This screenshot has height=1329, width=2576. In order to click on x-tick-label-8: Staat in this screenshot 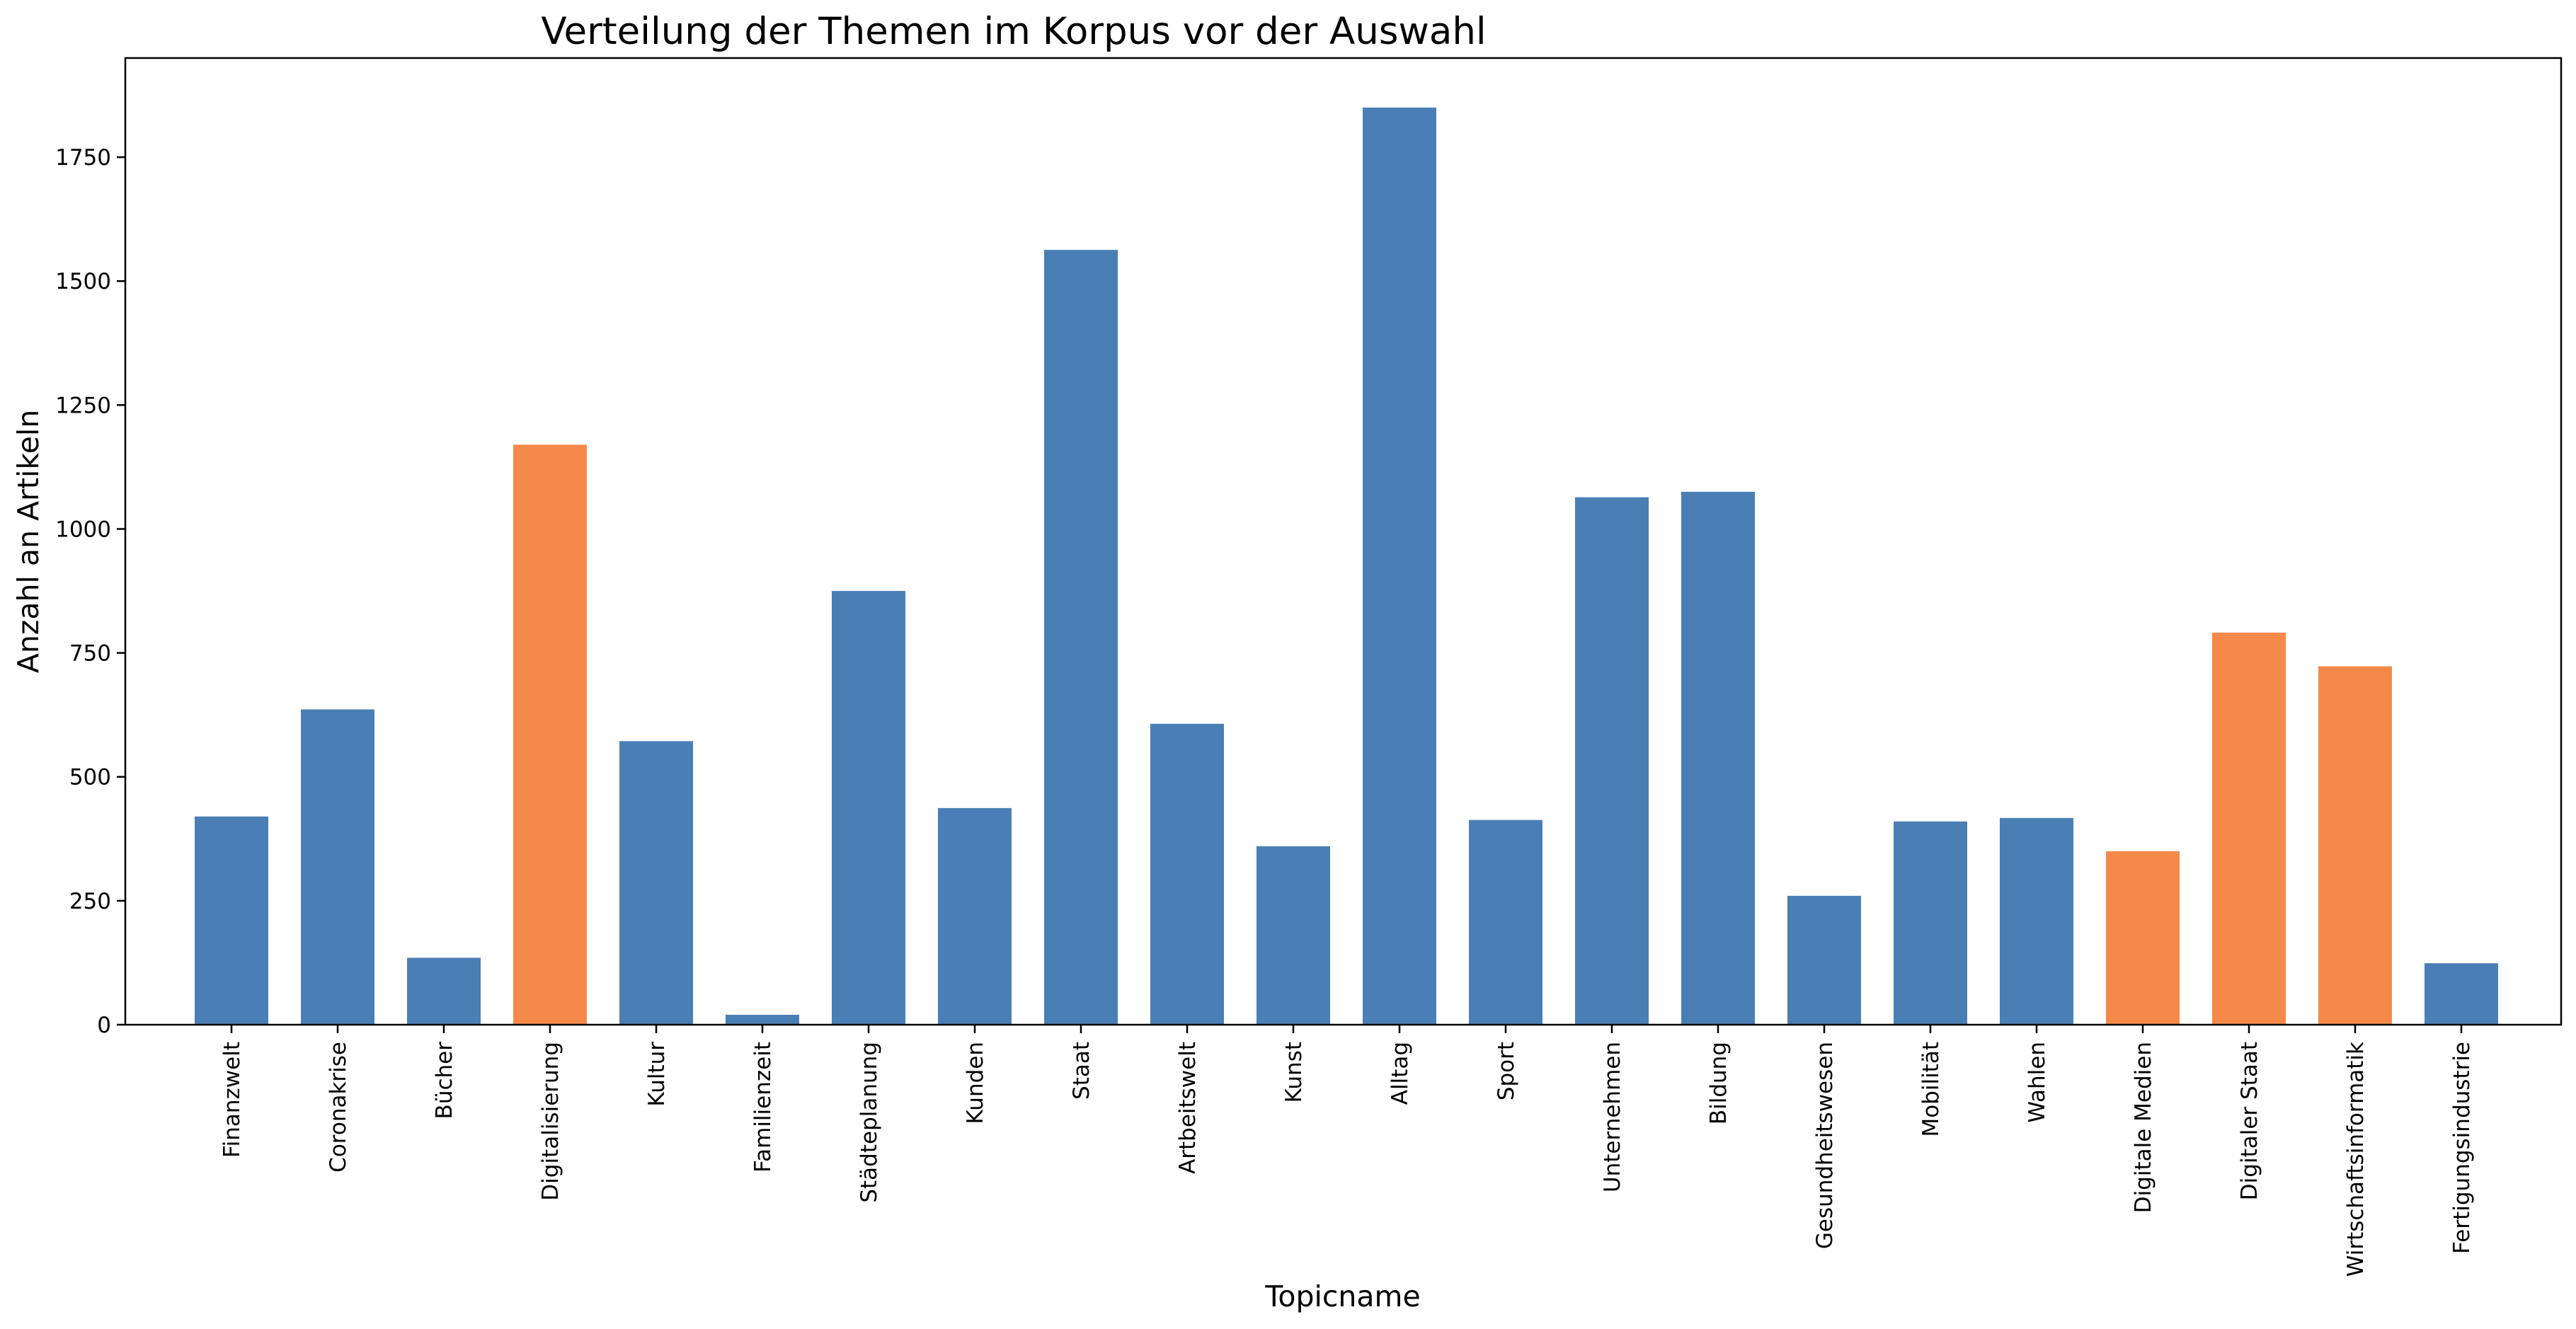, I will do `click(1081, 1071)`.